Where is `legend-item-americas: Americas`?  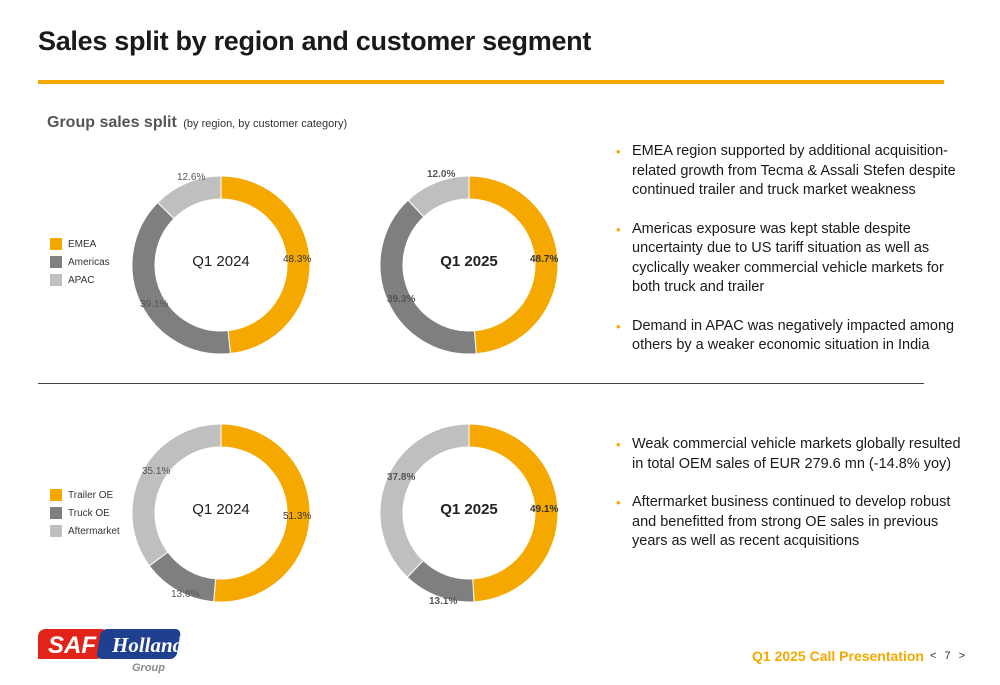
legend-item-americas: Americas is located at coordinates (80, 262).